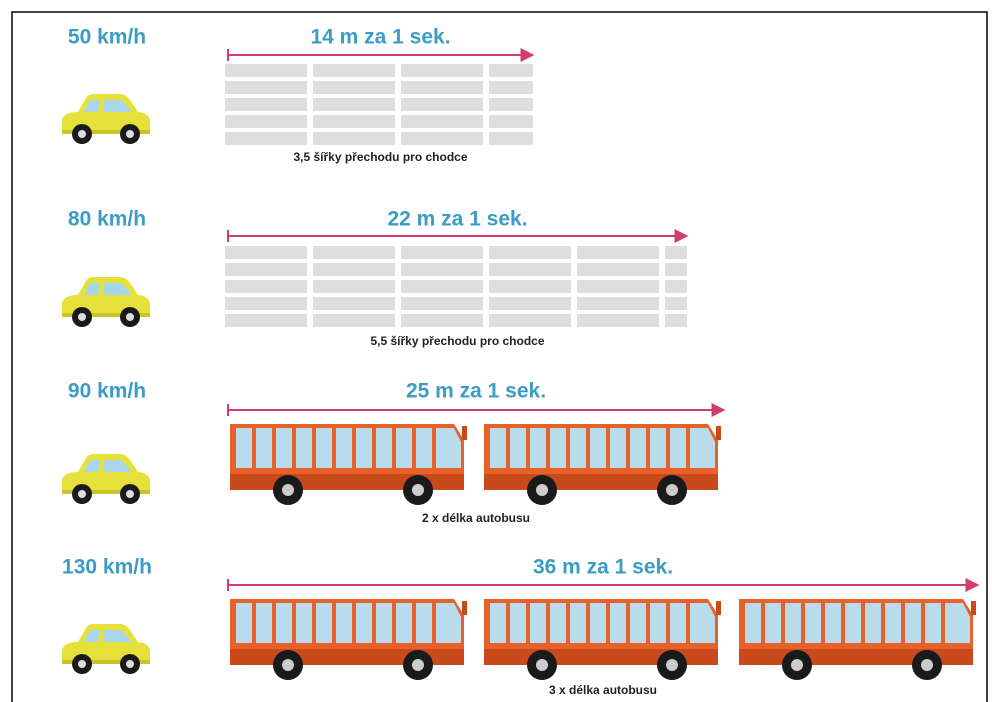  Describe the element at coordinates (603, 567) in the screenshot. I see `distance-label: 36 m za 1 sek.` at that location.